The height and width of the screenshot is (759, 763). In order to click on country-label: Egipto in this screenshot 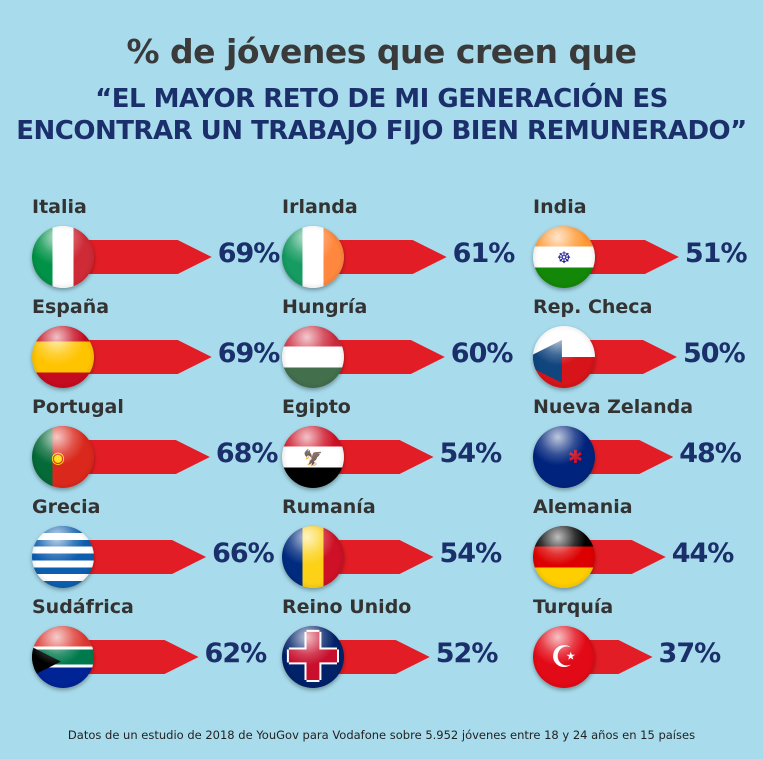, I will do `click(316, 407)`.